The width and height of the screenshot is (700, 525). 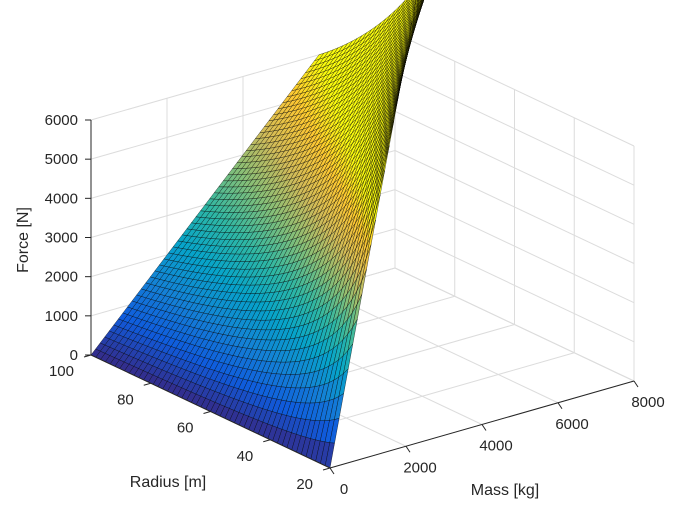 What do you see at coordinates (61, 159) in the screenshot?
I see `z-tick-label: 5000` at bounding box center [61, 159].